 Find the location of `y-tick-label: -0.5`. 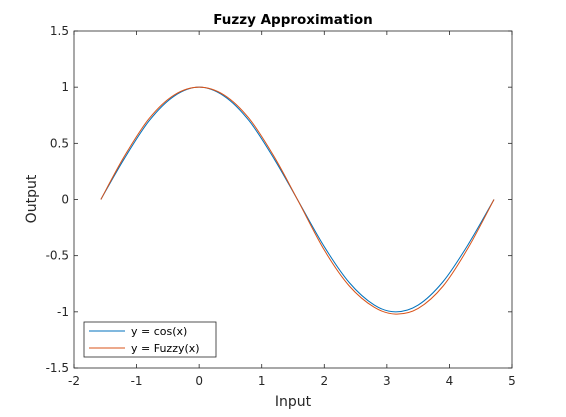

y-tick-label: -0.5 is located at coordinates (57, 256).